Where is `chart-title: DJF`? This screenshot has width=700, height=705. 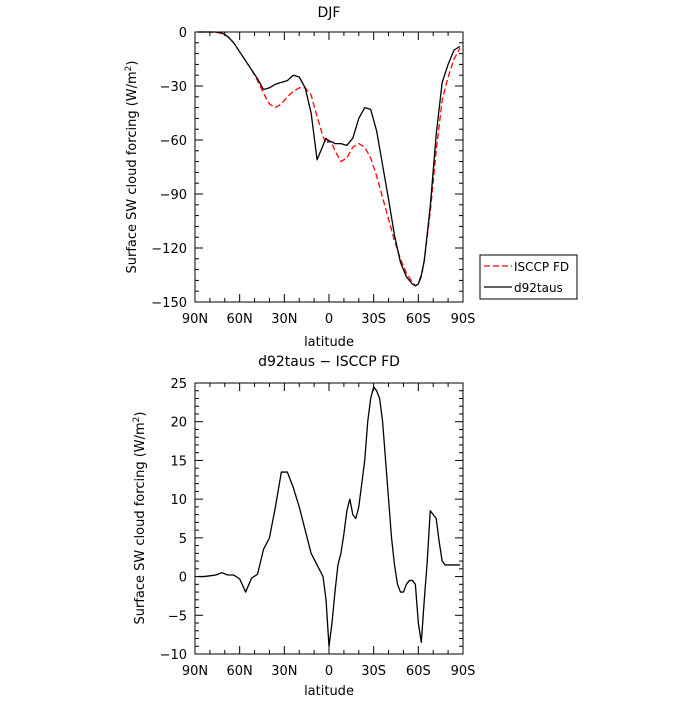
chart-title: DJF is located at coordinates (329, 13).